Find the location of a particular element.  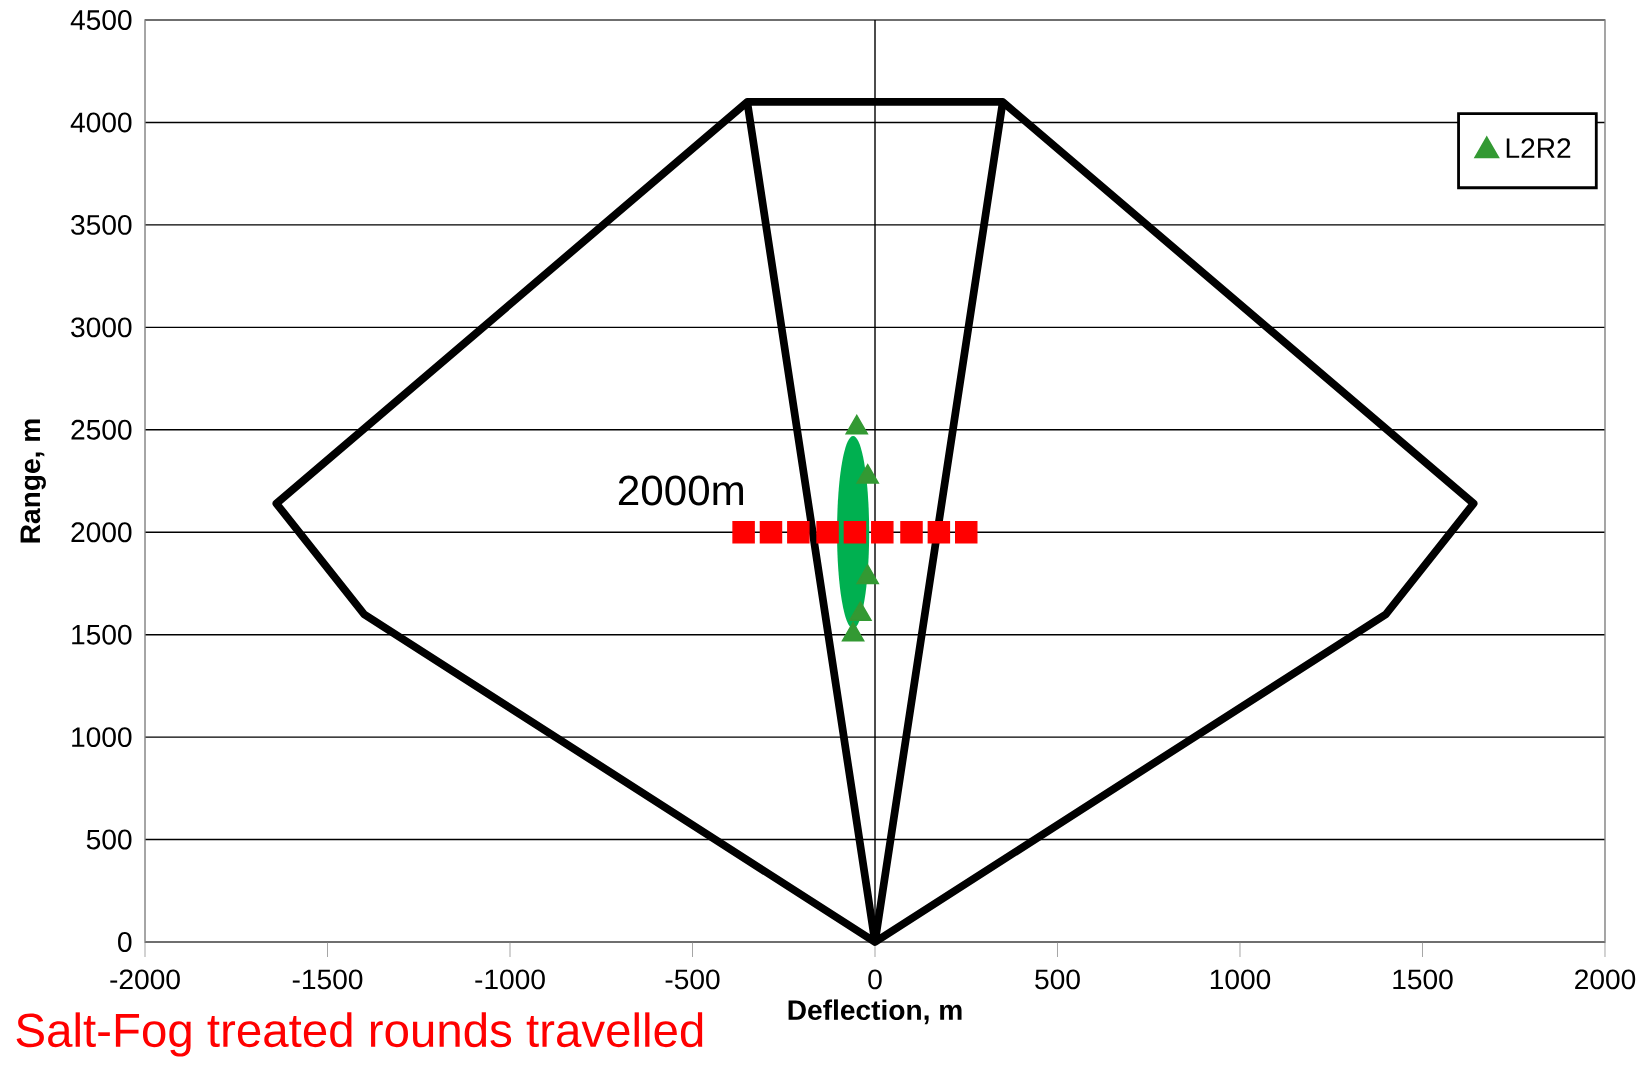

legend-label: L2R2 is located at coordinates (1538, 148).